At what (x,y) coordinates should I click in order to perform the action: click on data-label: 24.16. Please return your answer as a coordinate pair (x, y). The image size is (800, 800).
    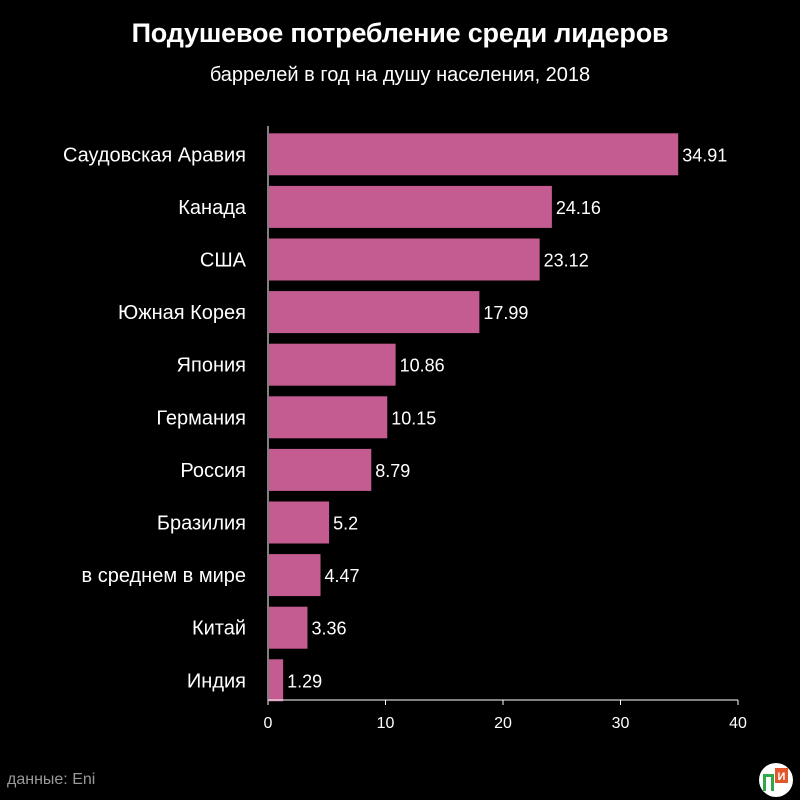
    Looking at the image, I should click on (578, 208).